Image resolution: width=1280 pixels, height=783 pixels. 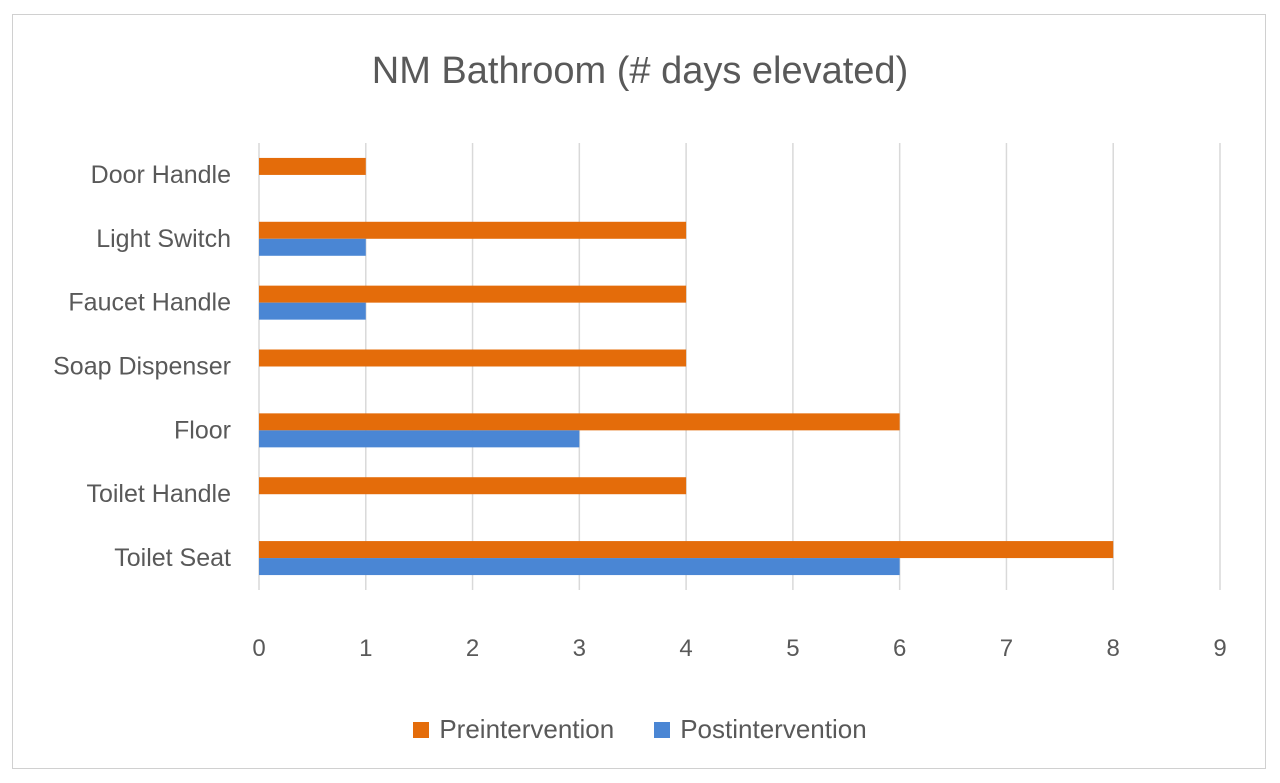 I want to click on chart-title: NM Bathroom (# days elevated), so click(x=640, y=71).